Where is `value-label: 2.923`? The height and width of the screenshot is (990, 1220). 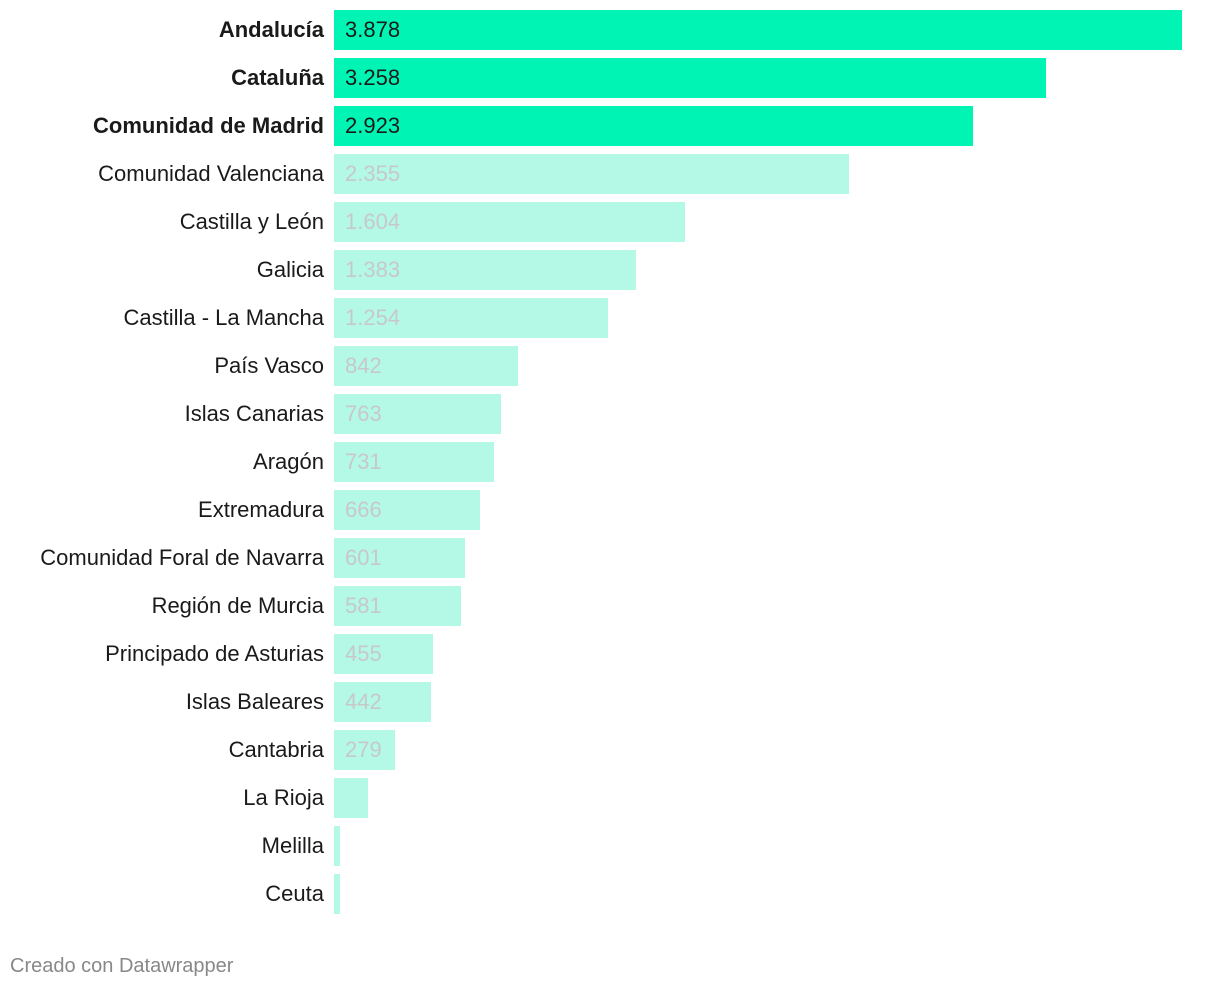 value-label: 2.923 is located at coordinates (373, 125).